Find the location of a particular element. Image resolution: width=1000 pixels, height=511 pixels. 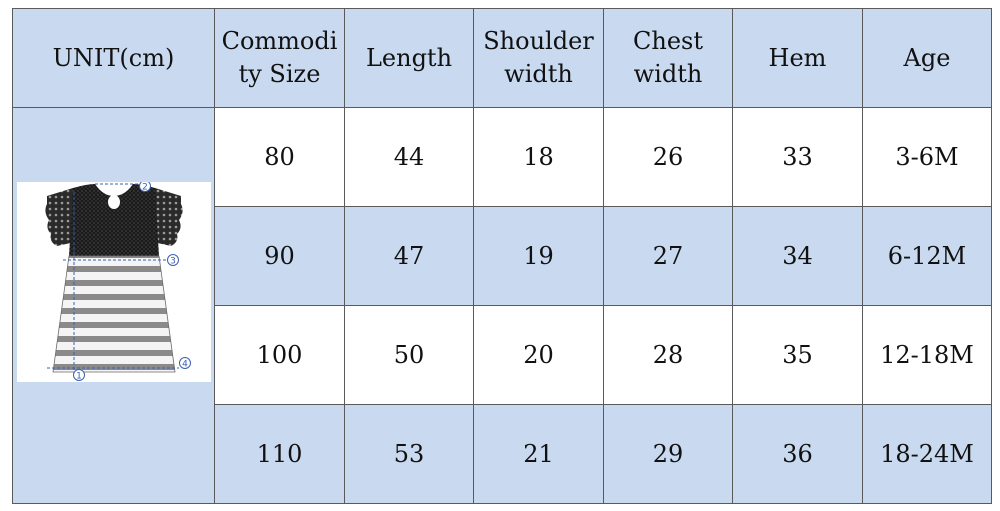

header-size-line2: ty Size is located at coordinates (279, 74).